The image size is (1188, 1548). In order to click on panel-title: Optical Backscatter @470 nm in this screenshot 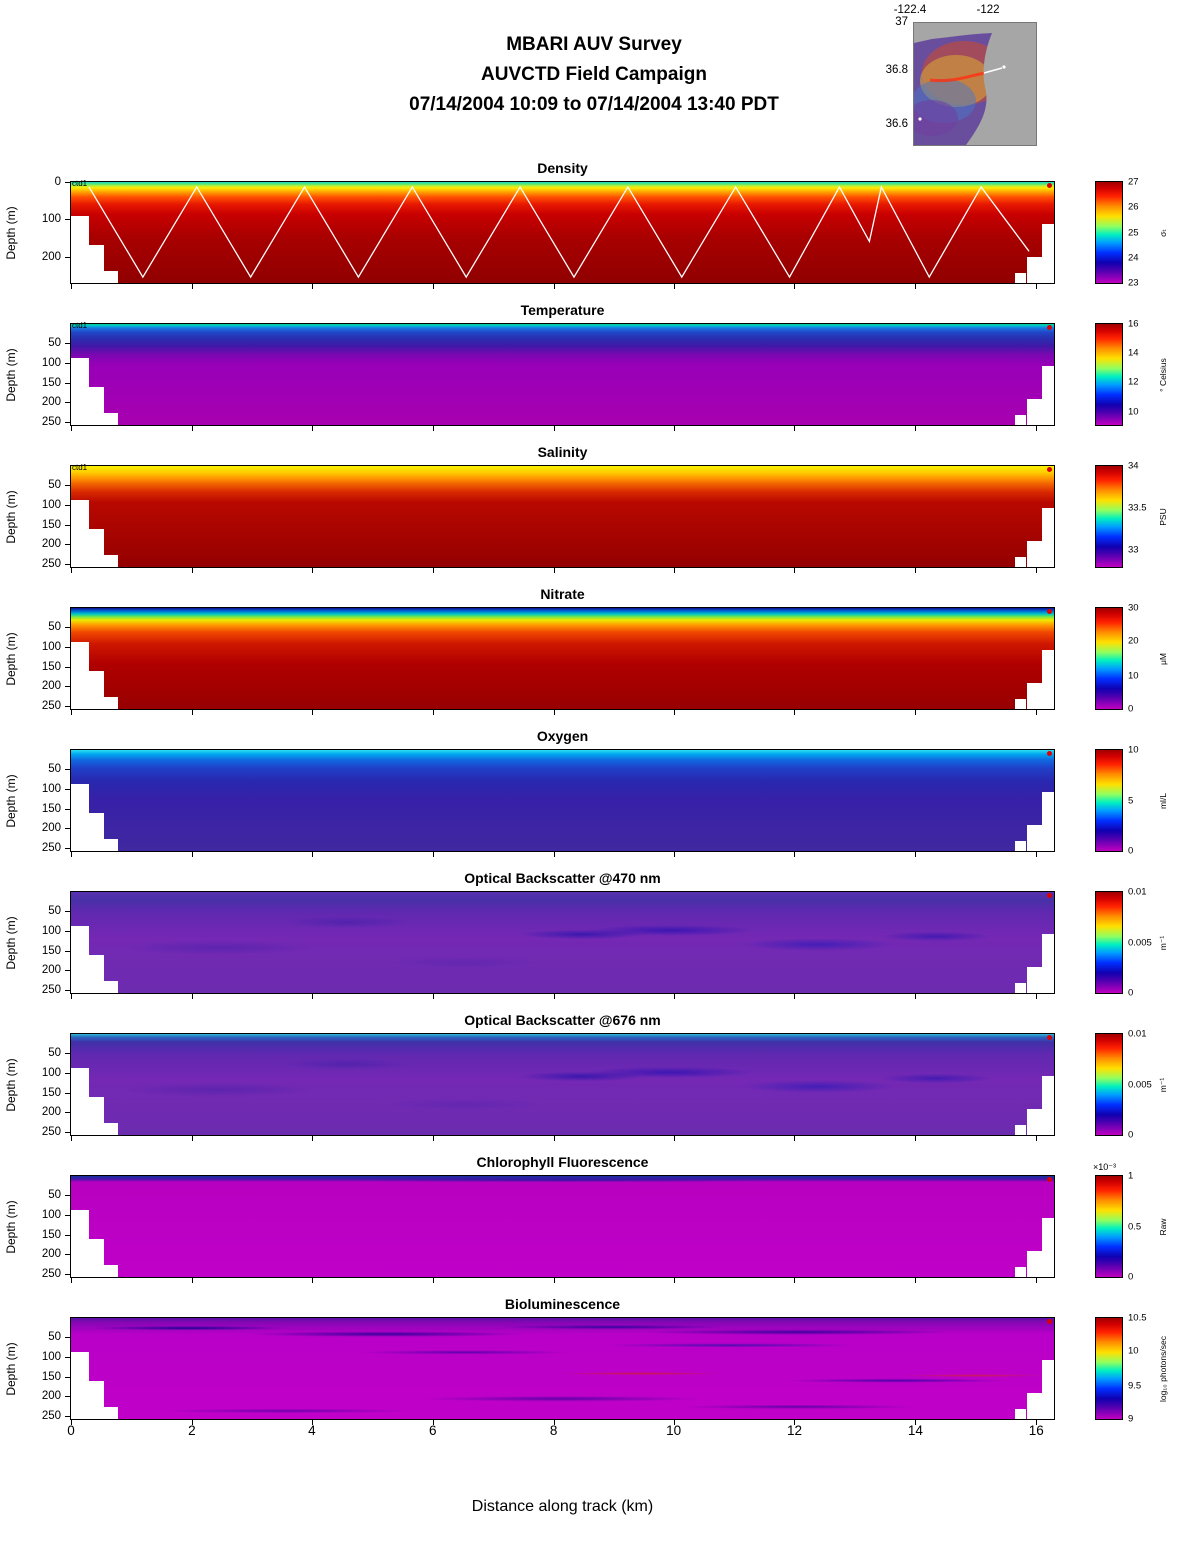, I will do `click(562, 878)`.